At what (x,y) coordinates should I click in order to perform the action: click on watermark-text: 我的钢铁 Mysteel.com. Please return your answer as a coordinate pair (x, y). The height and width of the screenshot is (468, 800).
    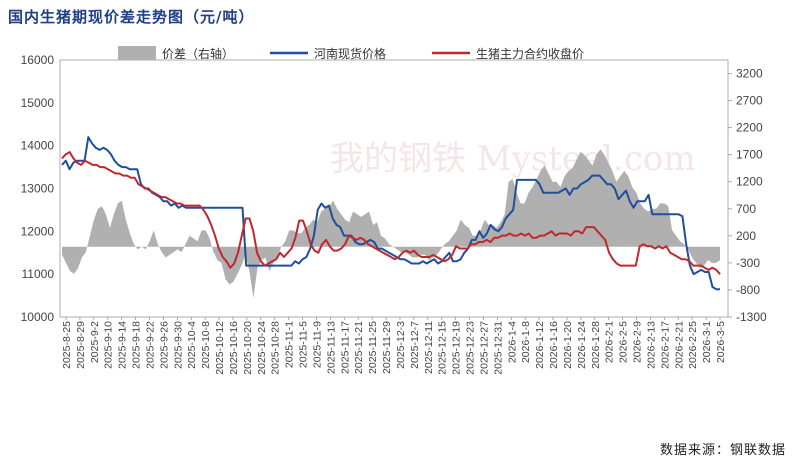
    Looking at the image, I should click on (513, 159).